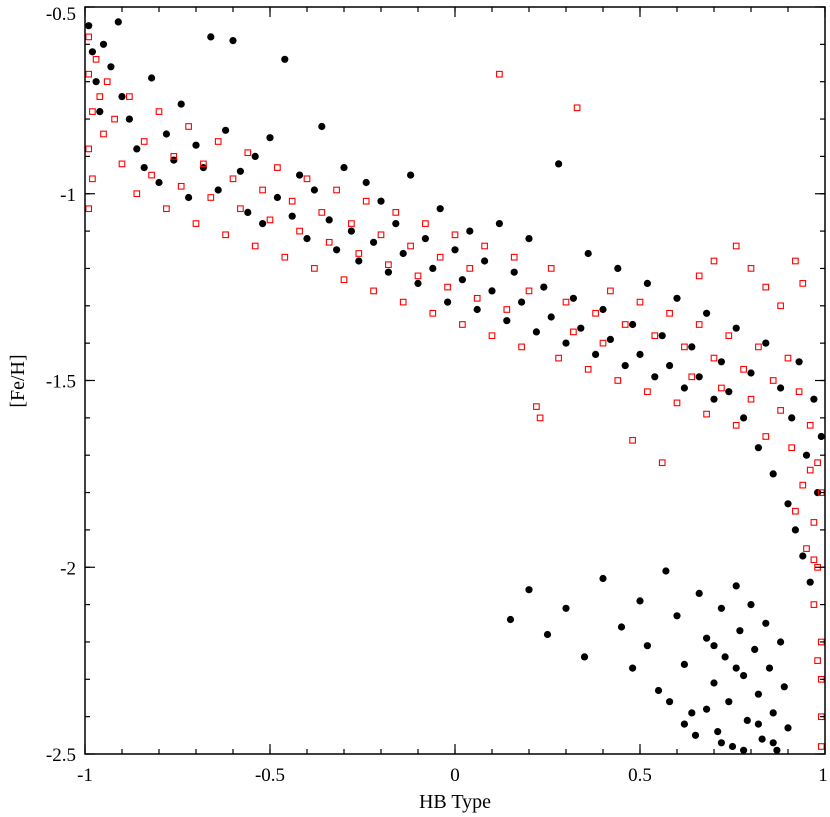  Describe the element at coordinates (61, 385) in the screenshot. I see `y-tick-labels: -0.5 -1 -1.5 -2 -2.5` at that location.